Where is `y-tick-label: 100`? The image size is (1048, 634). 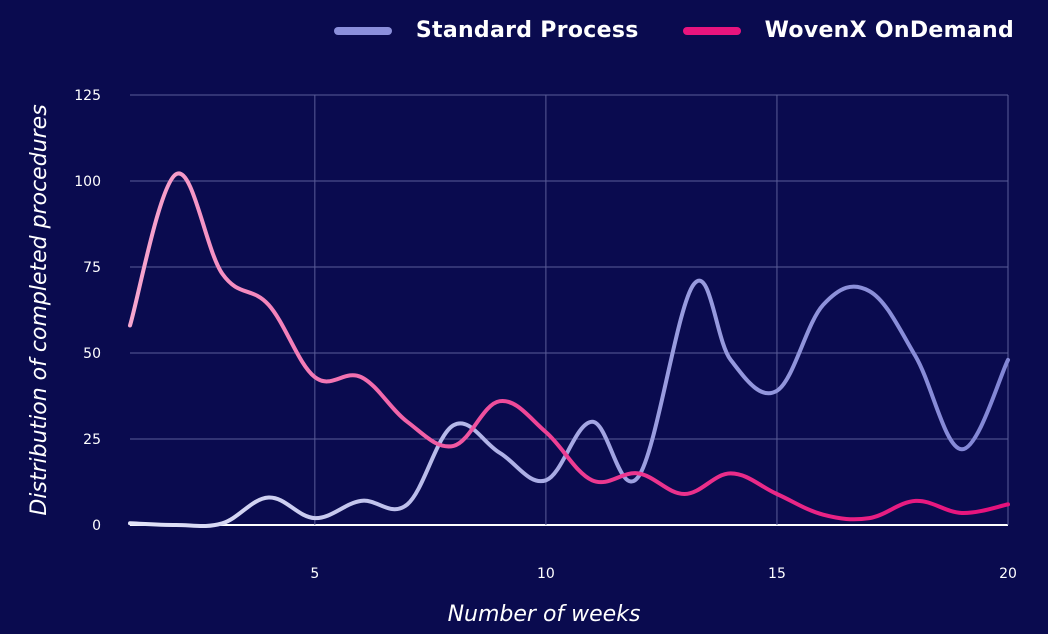
y-tick-label: 100 is located at coordinates (87, 182).